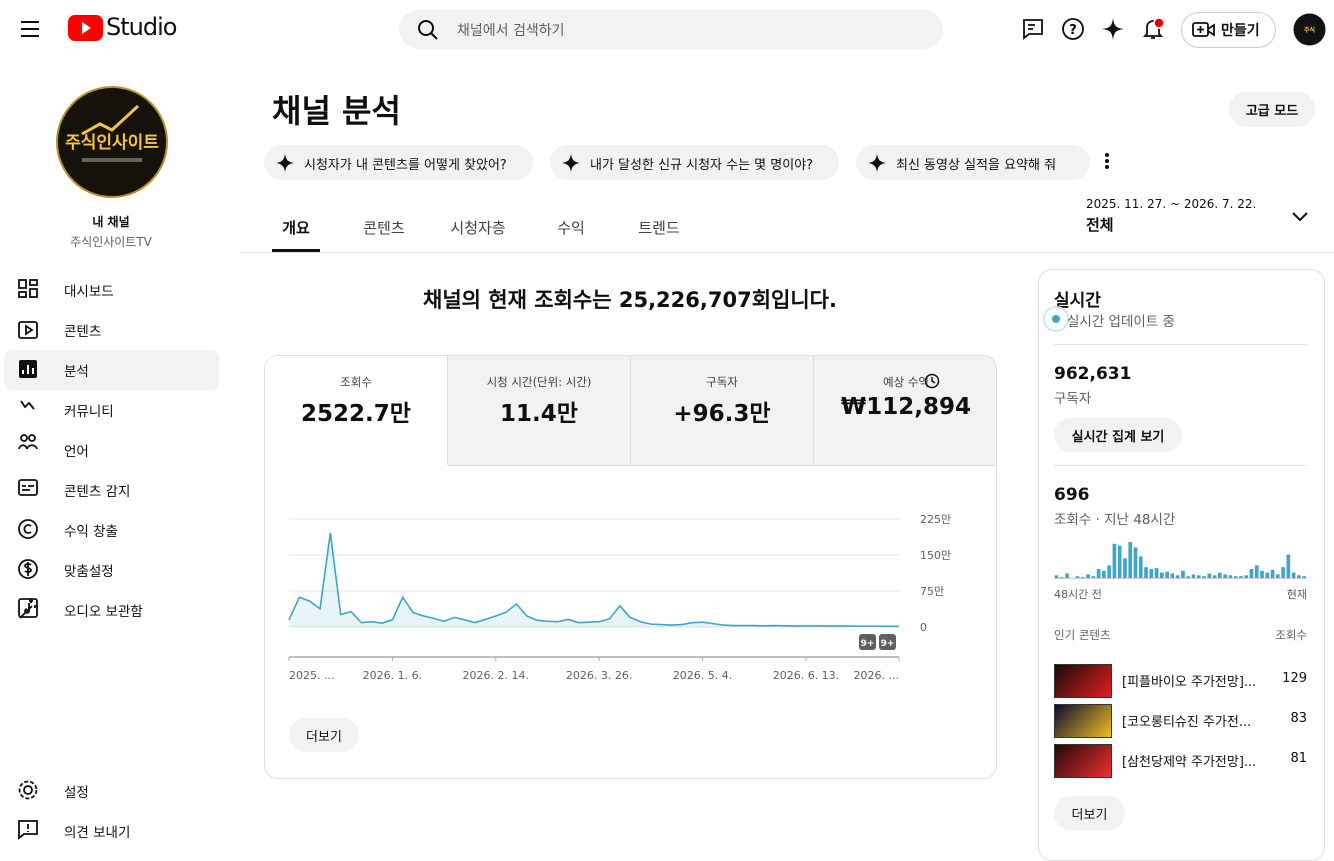  I want to click on advanced-mode-button: 고급 모드, so click(1272, 109).